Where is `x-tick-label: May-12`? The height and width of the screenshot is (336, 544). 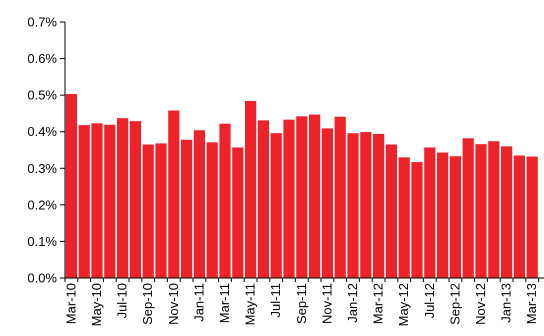
x-tick-label: May-12 is located at coordinates (403, 304).